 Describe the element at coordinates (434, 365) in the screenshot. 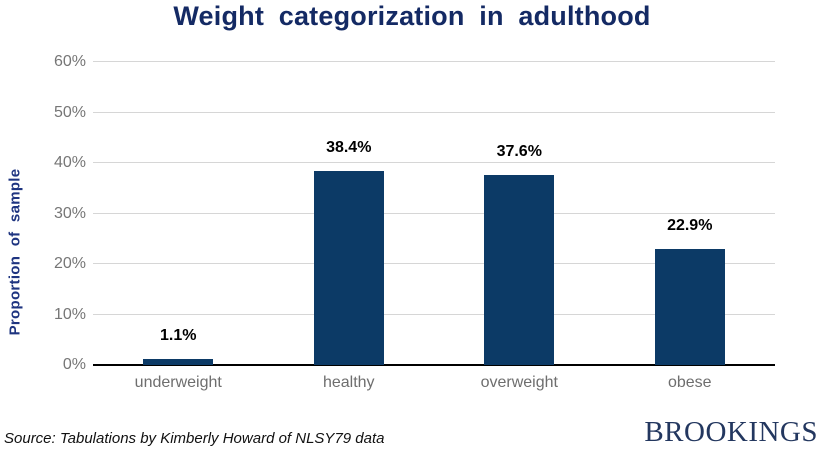

I see `x-axis-line` at that location.